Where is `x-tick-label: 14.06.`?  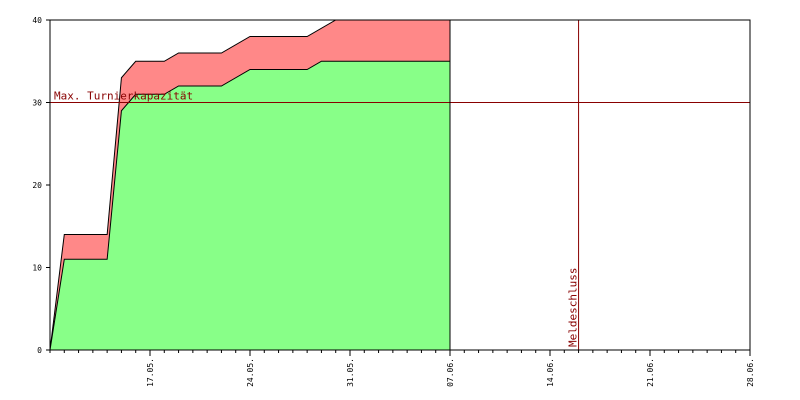
x-tick-label: 14.06. is located at coordinates (550, 372).